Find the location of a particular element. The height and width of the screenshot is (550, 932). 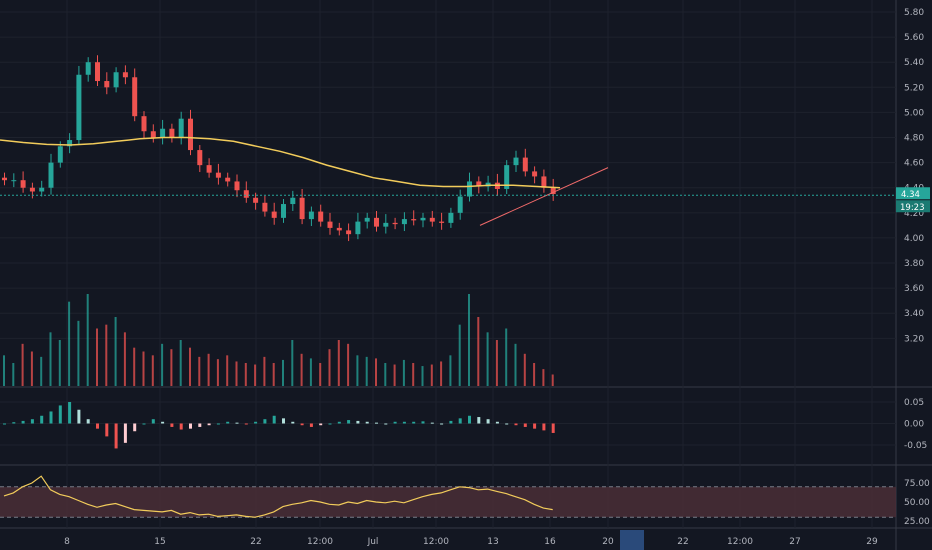

time-tick-label: 22 is located at coordinates (255, 542).